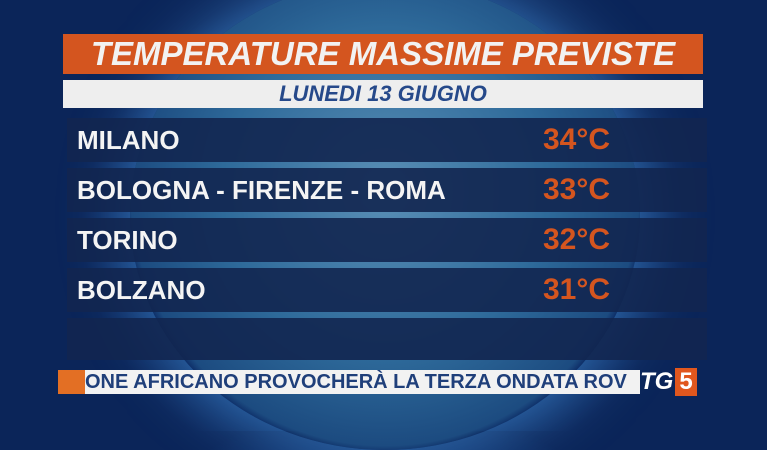 The image size is (767, 450). What do you see at coordinates (383, 94) in the screenshot?
I see `date-banner: LUNEDI 13 GIUGNO` at bounding box center [383, 94].